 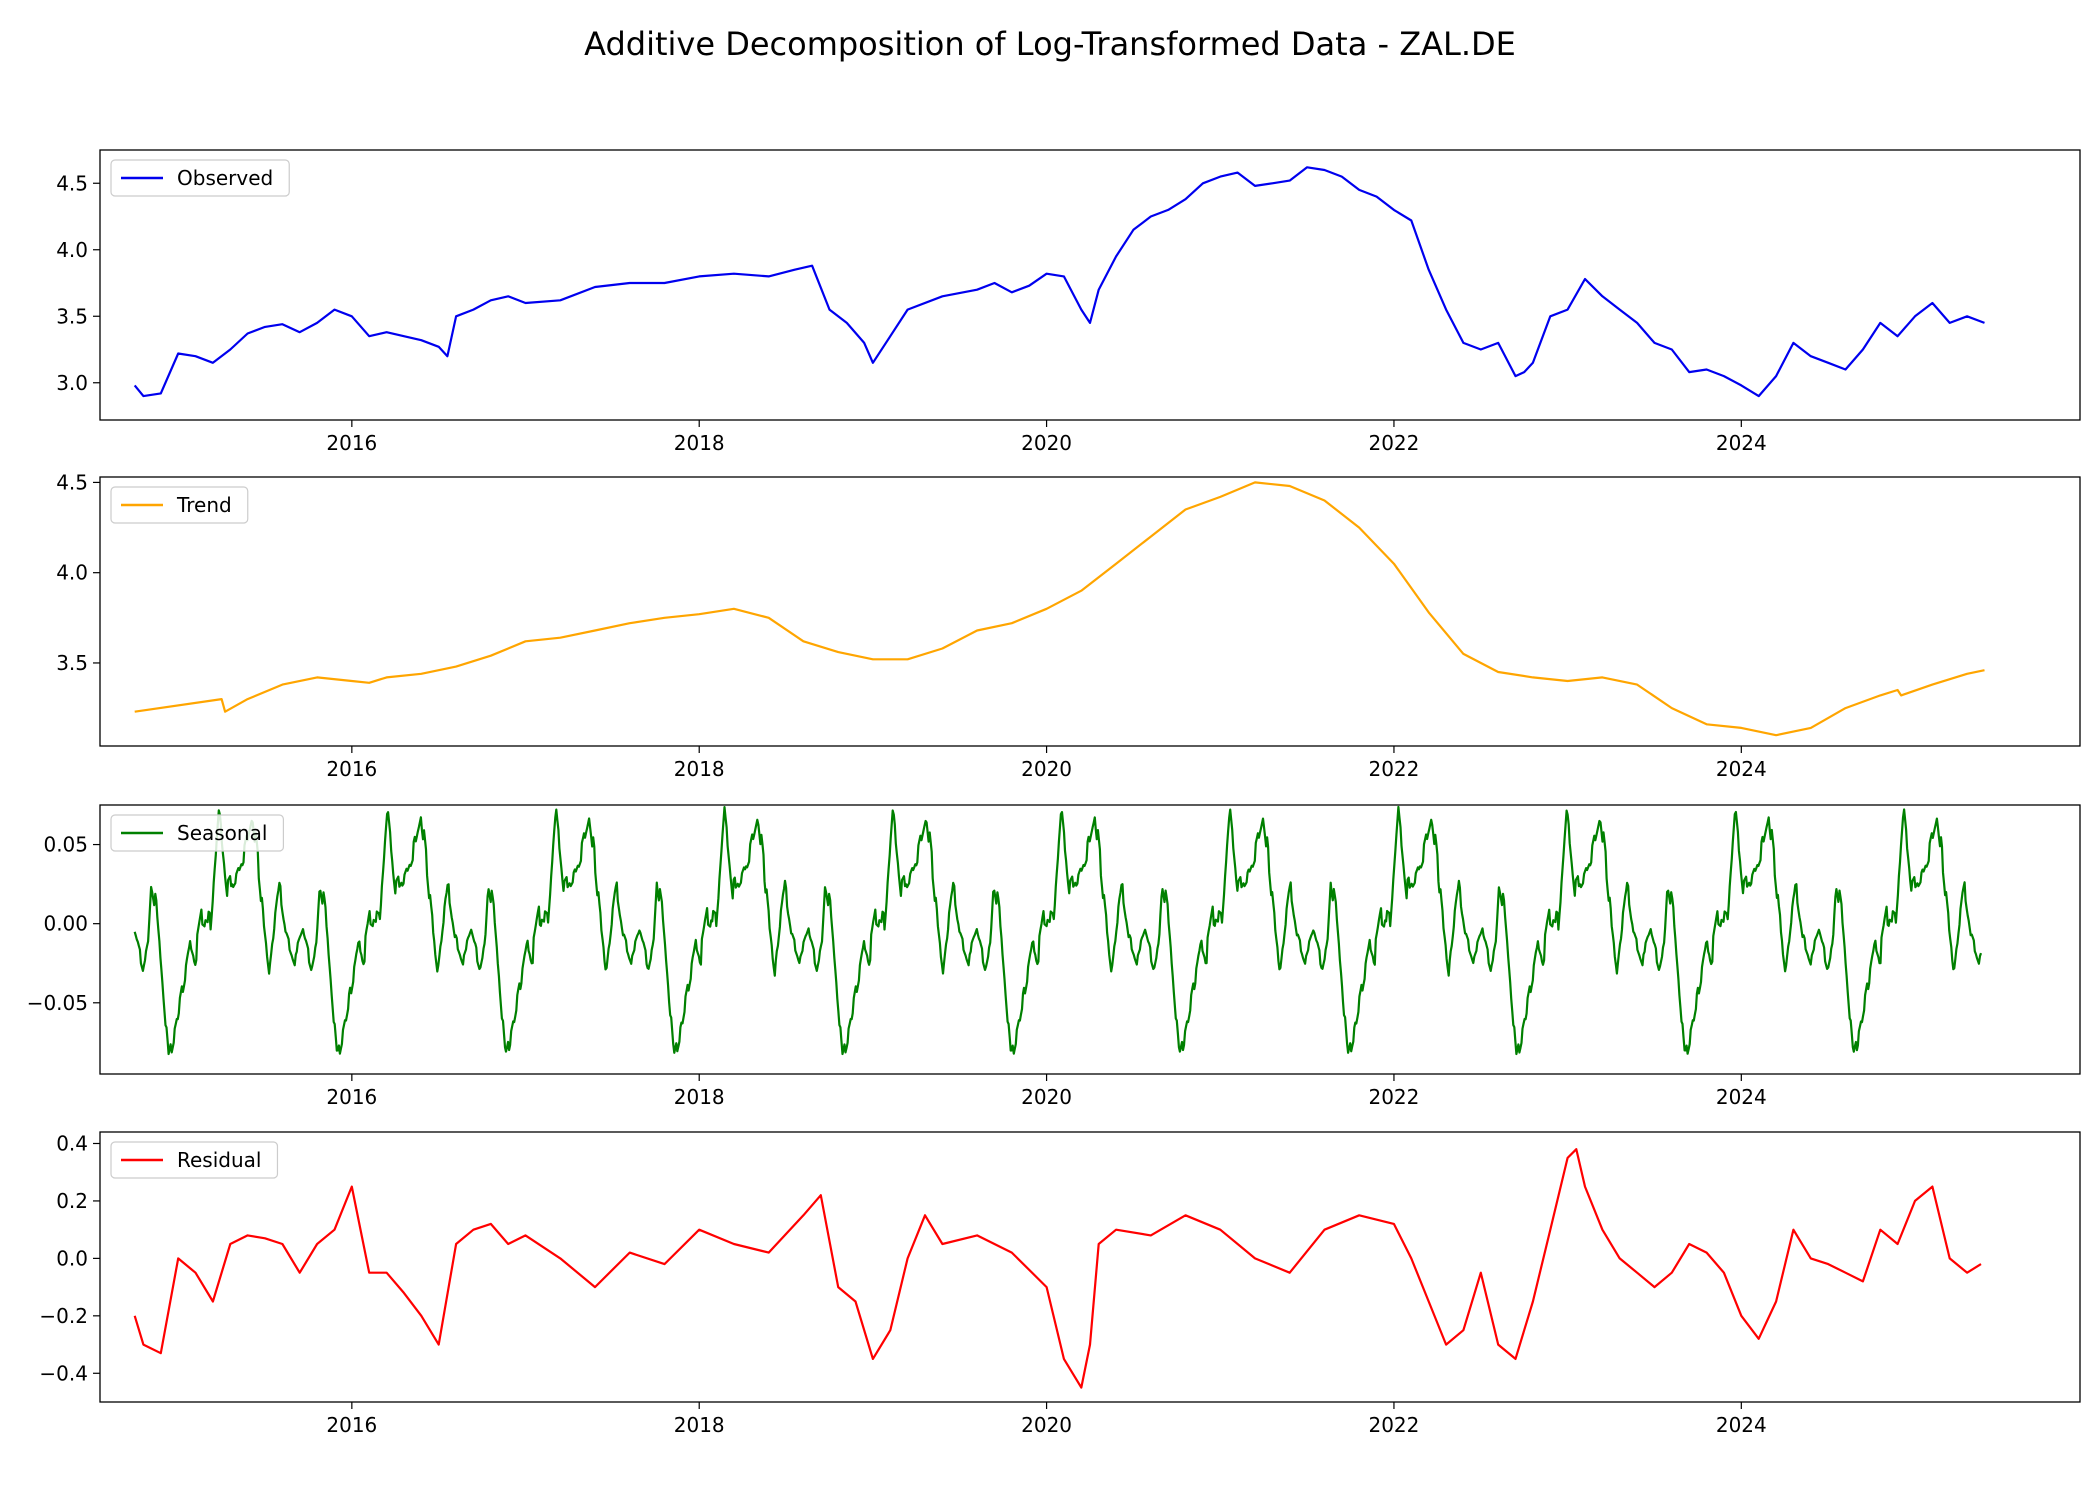 I want to click on observed-ytick-label: 4.0, so click(x=72, y=250).